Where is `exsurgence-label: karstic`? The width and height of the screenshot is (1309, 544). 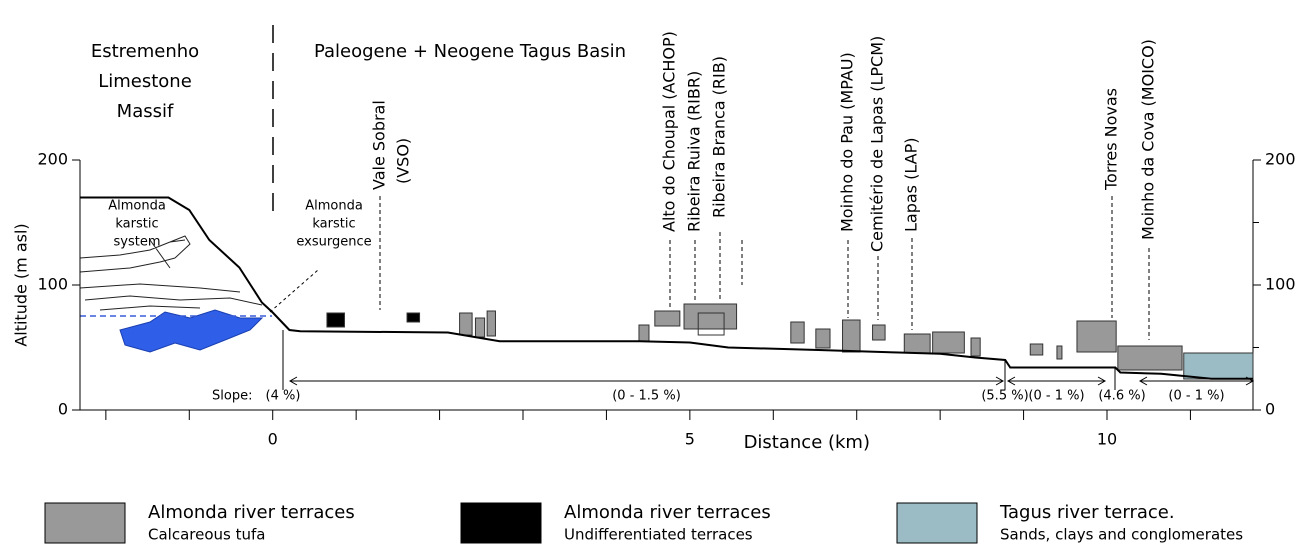 exsurgence-label: karstic is located at coordinates (333, 224).